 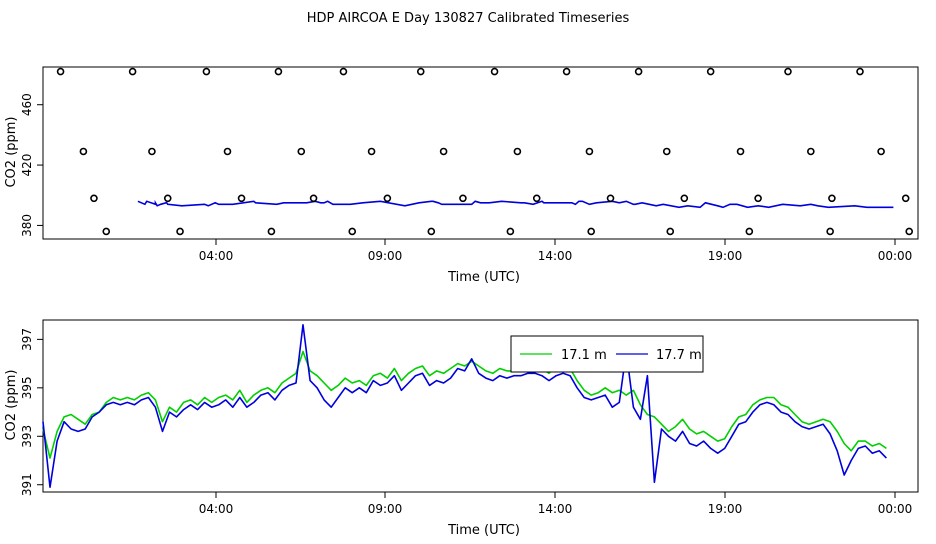 What do you see at coordinates (483, 530) in the screenshot?
I see `bottom-panel-x-axis-label: Time (UTC)` at bounding box center [483, 530].